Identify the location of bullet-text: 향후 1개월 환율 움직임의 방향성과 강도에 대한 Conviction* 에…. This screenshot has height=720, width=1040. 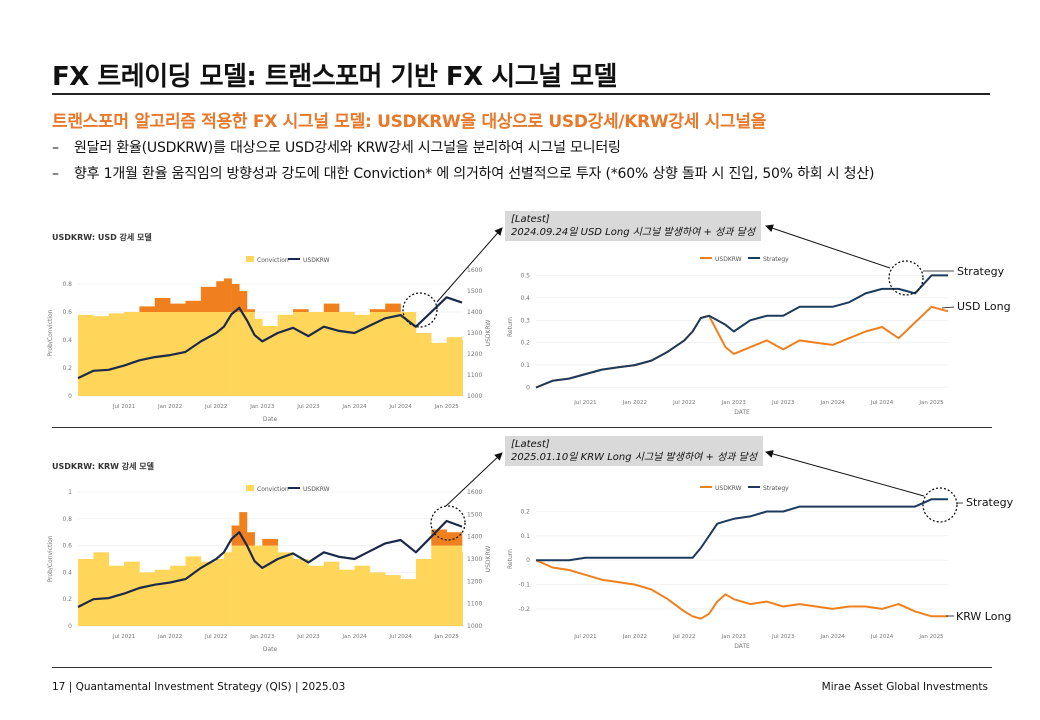
(474, 174).